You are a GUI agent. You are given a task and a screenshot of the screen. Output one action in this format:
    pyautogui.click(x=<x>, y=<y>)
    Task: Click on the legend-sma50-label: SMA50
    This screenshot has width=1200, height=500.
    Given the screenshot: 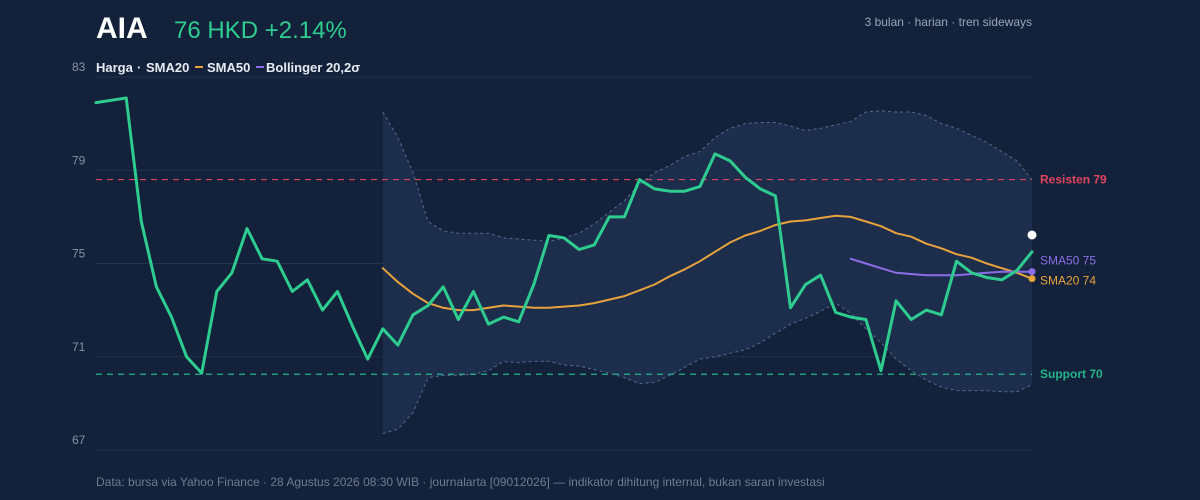 What is the action you would take?
    pyautogui.click(x=228, y=67)
    